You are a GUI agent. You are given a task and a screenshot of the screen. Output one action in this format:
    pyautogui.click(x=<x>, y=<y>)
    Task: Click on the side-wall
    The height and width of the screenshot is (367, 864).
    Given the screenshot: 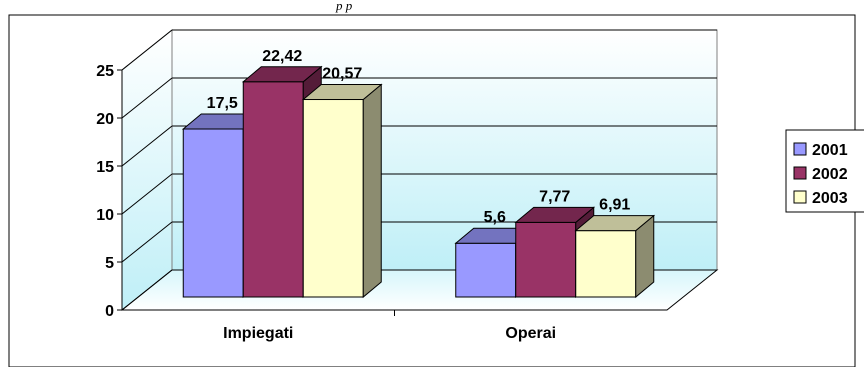 What is the action you would take?
    pyautogui.click(x=147, y=170)
    